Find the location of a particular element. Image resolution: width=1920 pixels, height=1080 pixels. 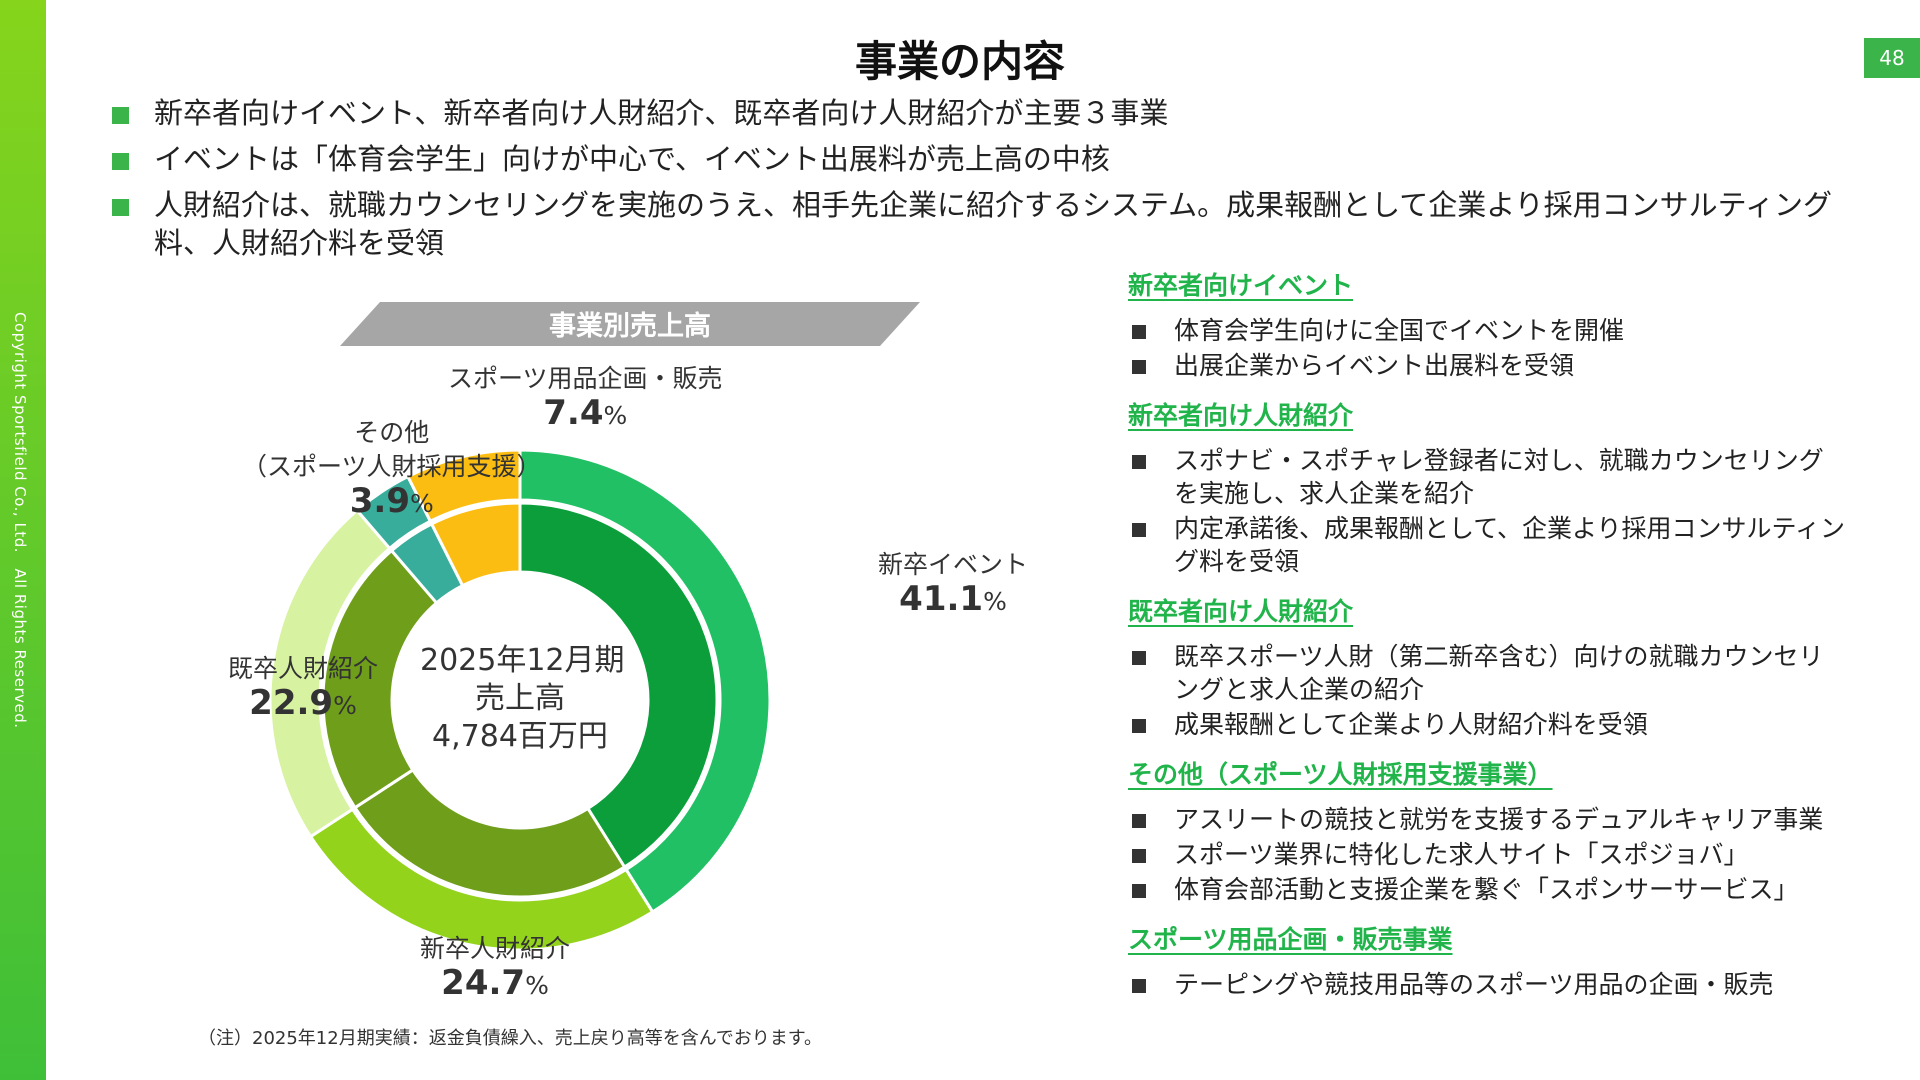

slice-name: 新卒イベント is located at coordinates (953, 564).